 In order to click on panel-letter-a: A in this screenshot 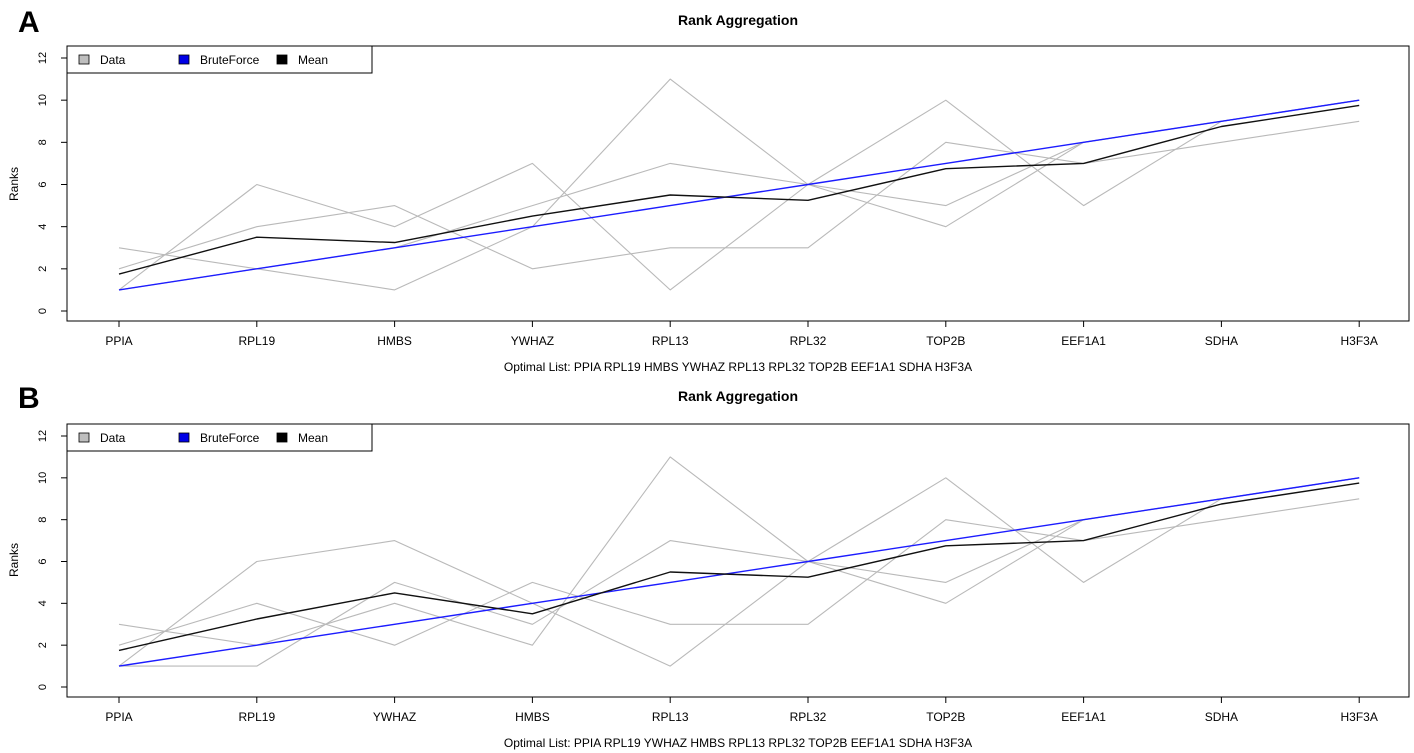, I will do `click(29, 22)`.